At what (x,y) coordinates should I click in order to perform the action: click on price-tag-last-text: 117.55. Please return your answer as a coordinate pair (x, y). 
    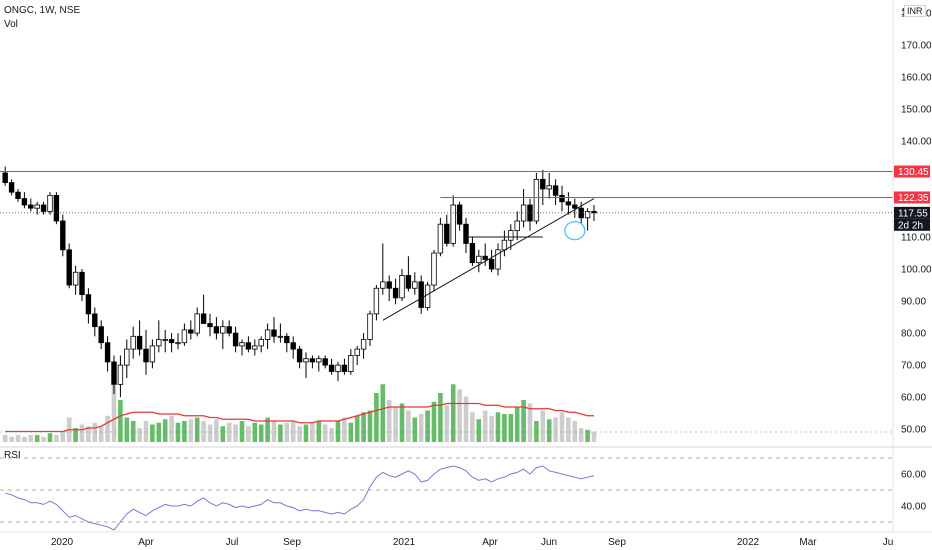
    Looking at the image, I should click on (913, 213).